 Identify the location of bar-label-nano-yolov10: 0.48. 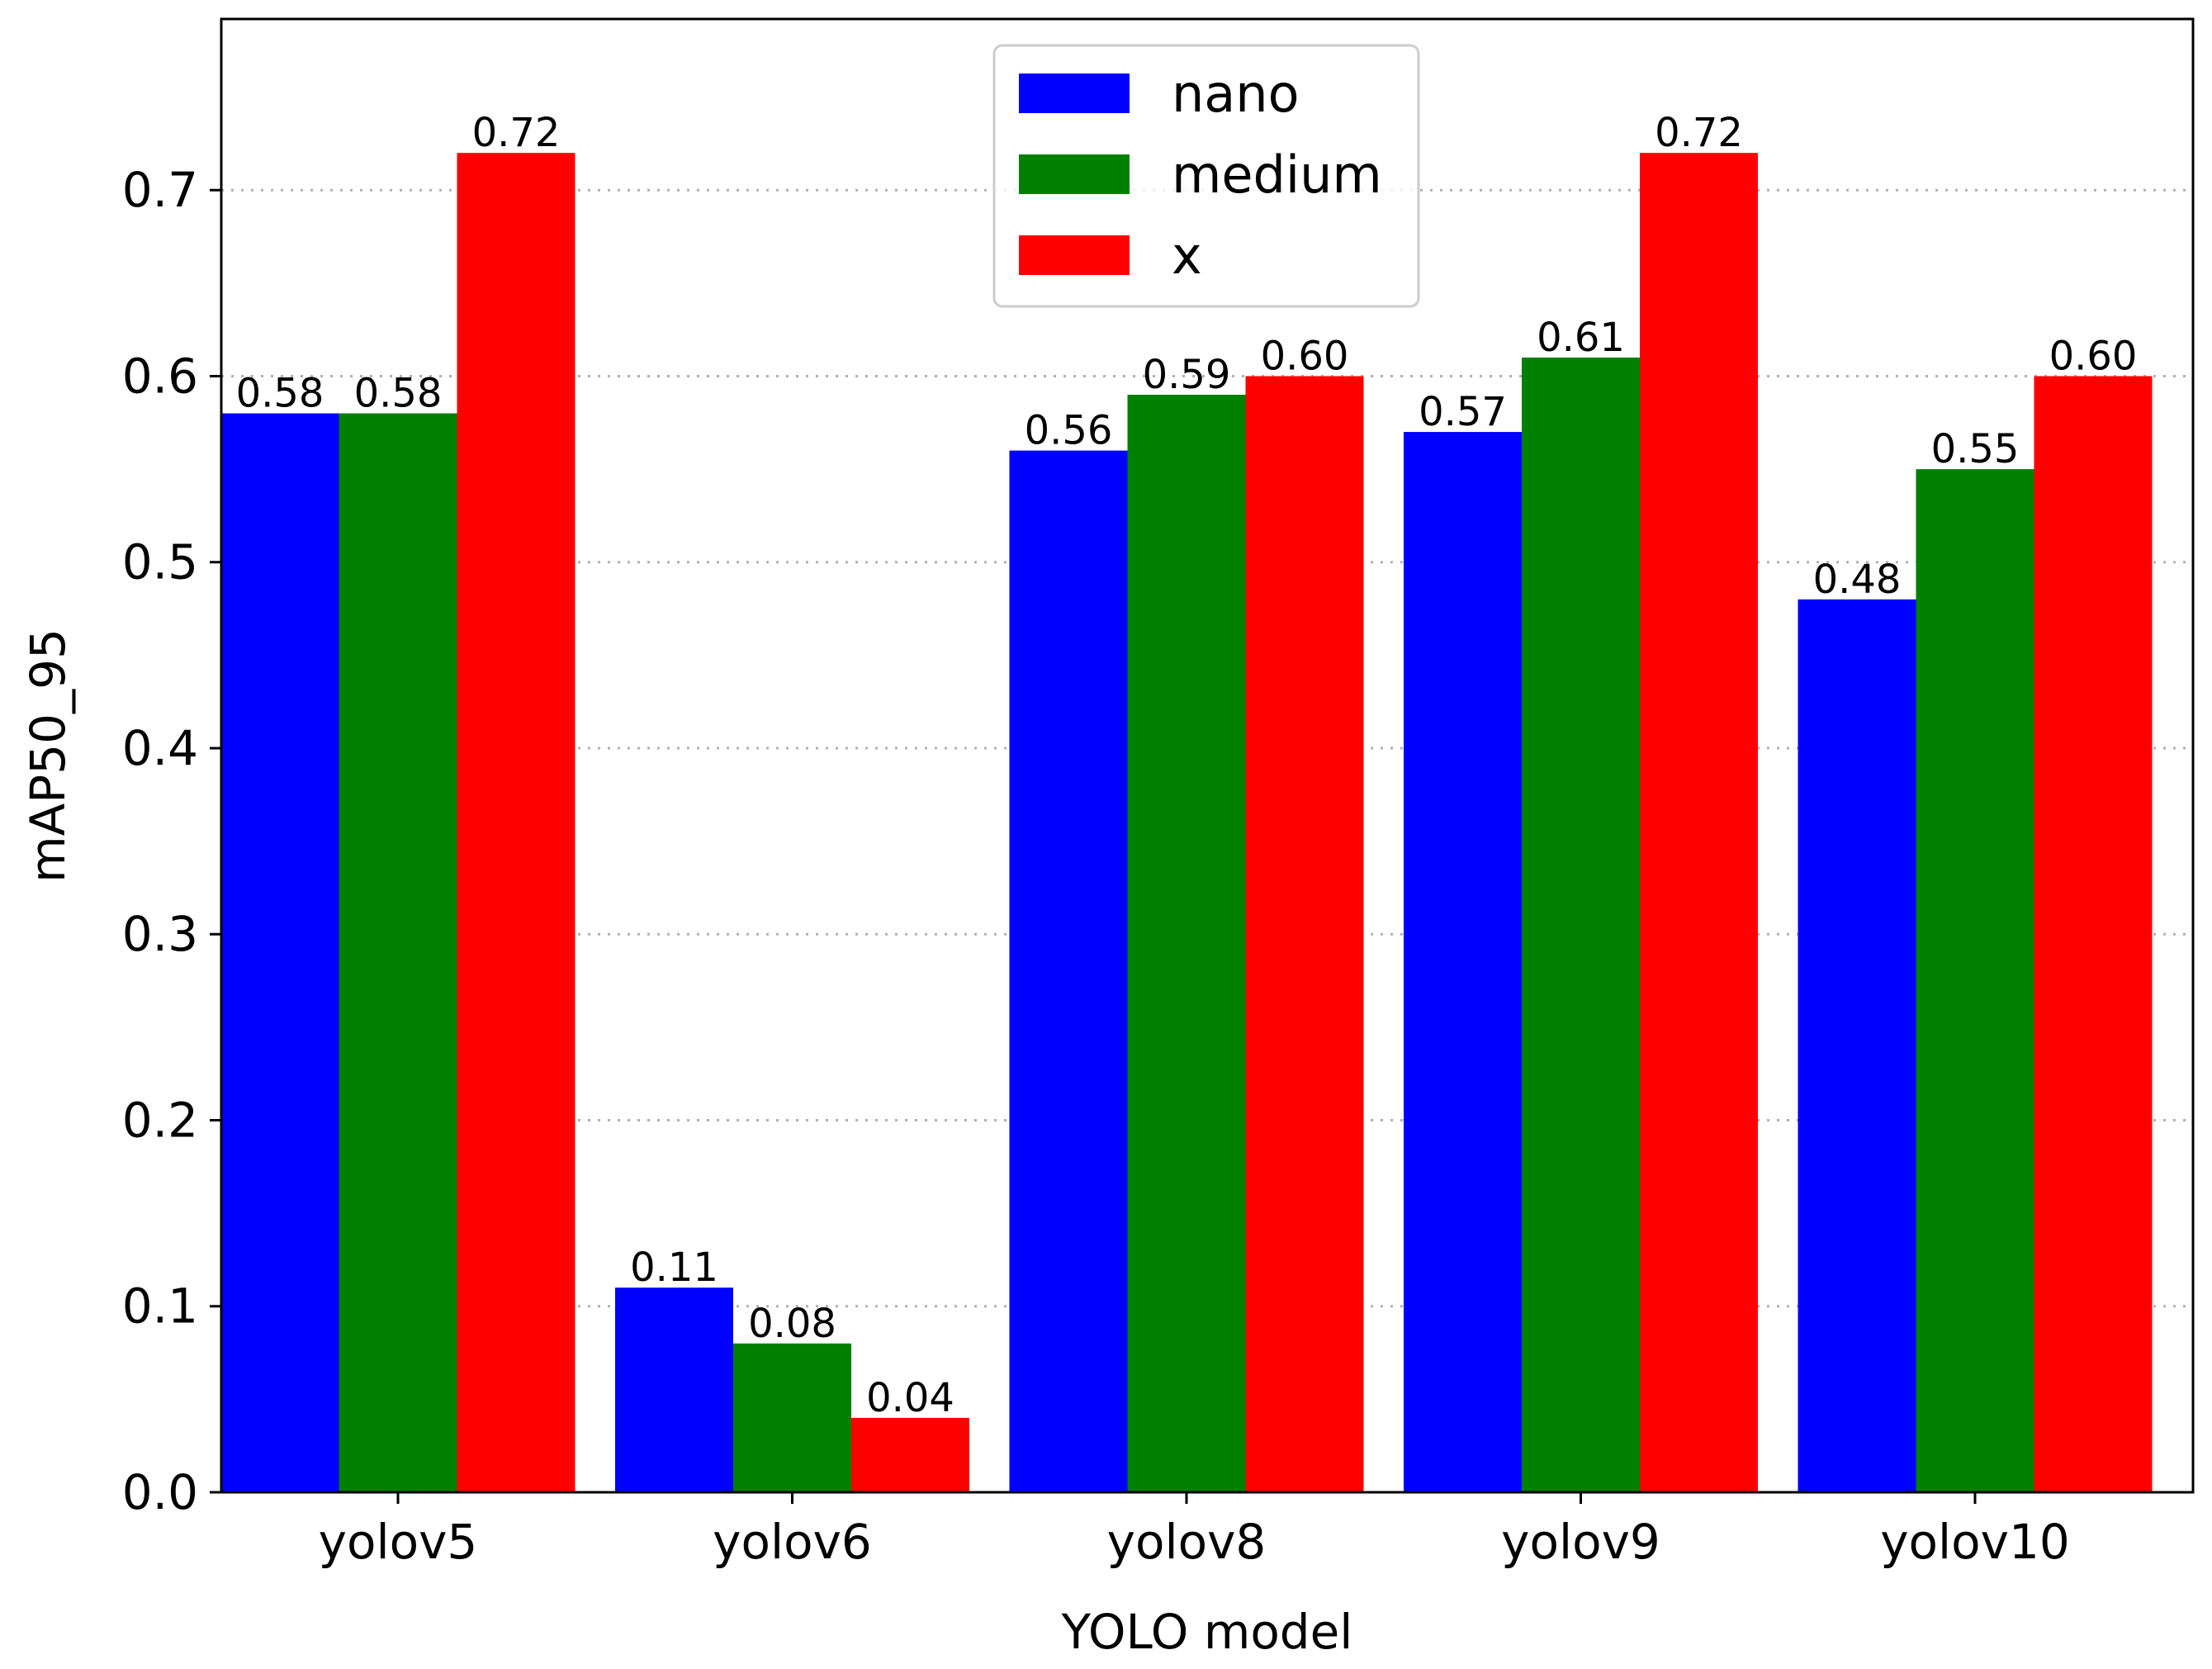
(1858, 580).